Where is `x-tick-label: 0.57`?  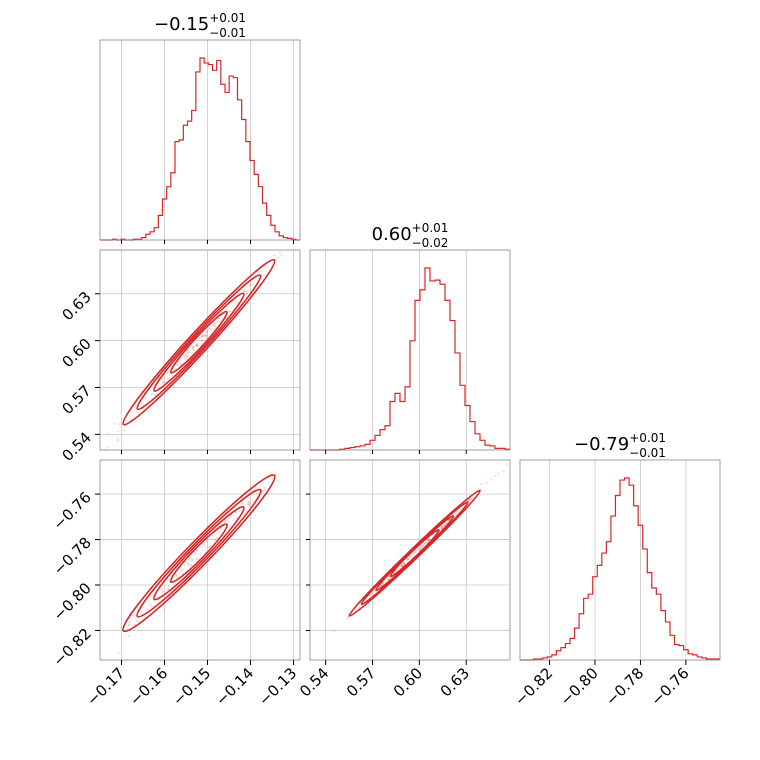
x-tick-label: 0.57 is located at coordinates (361, 682).